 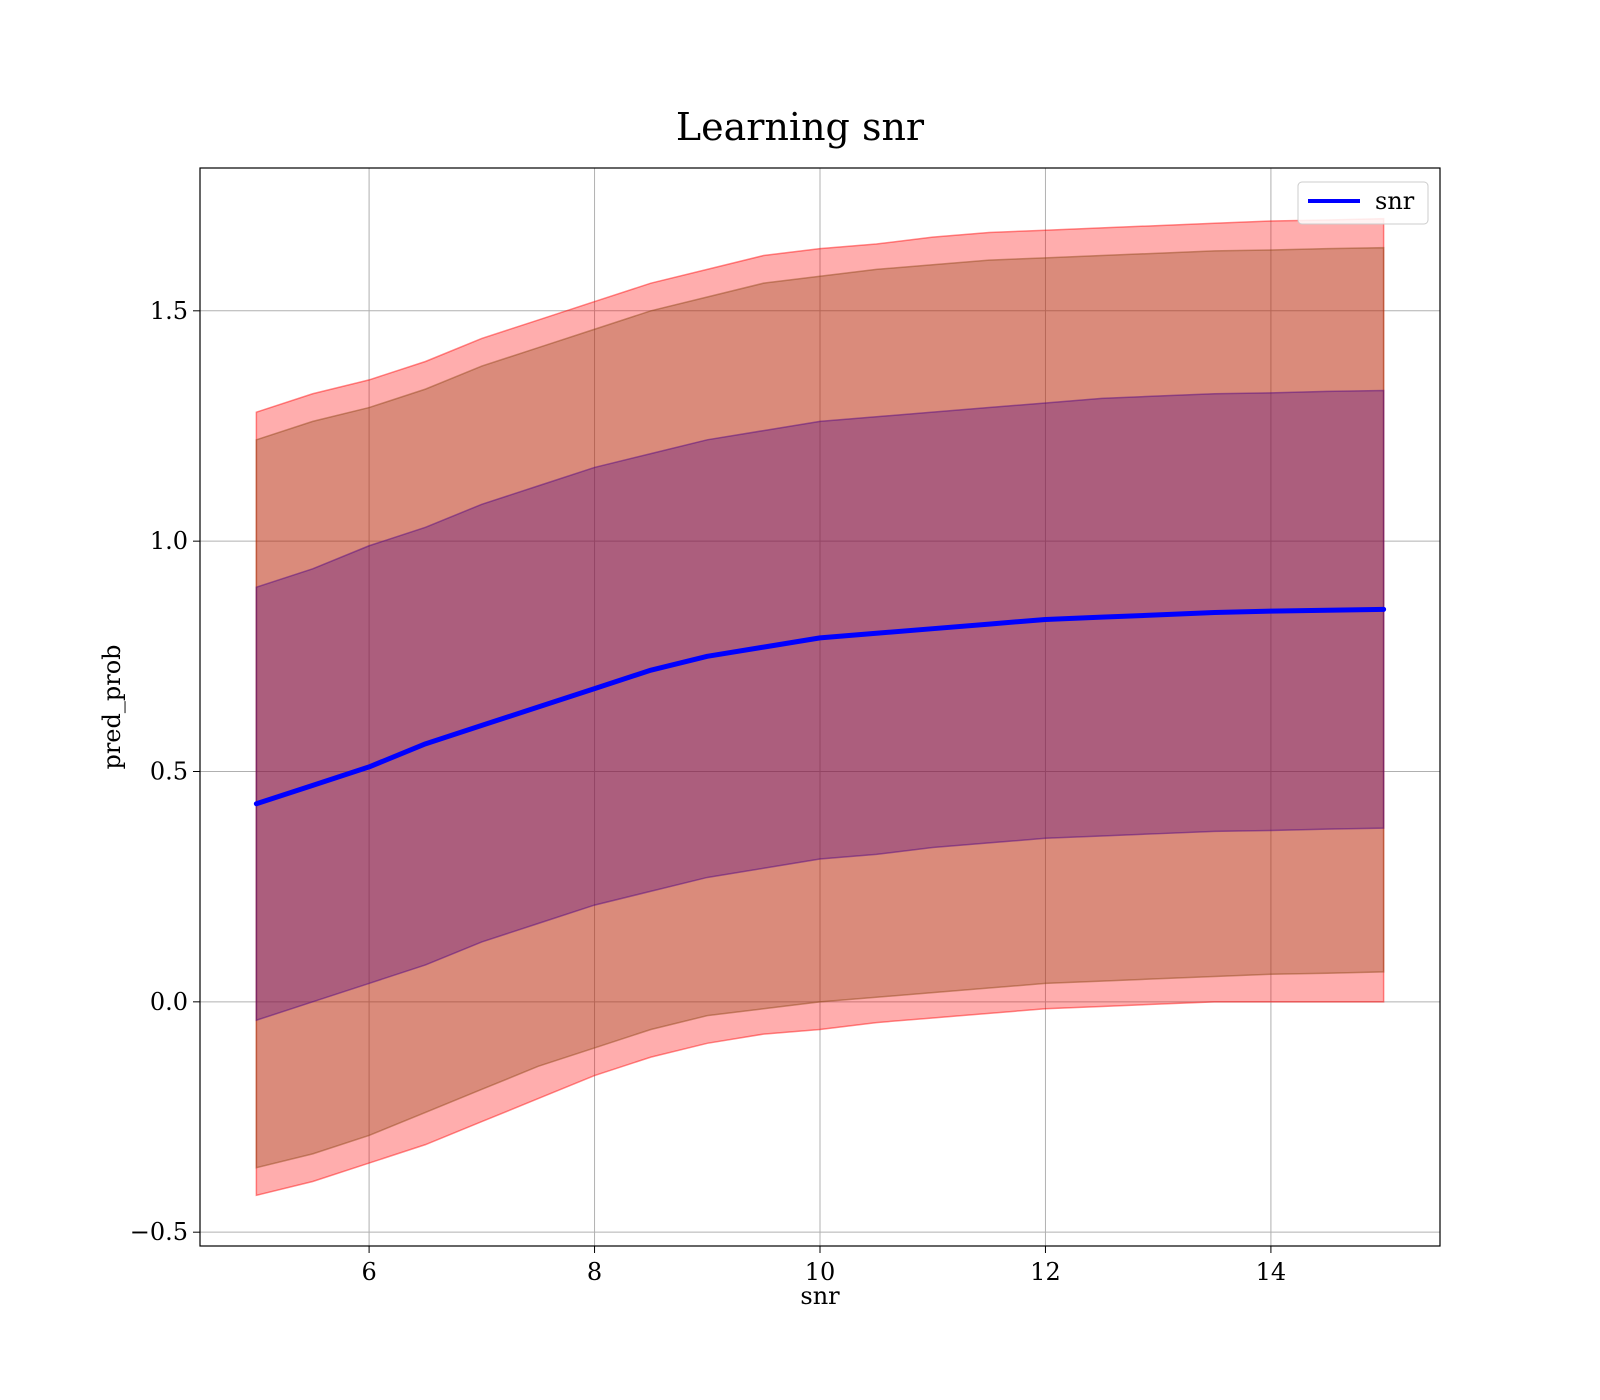 I want to click on x-tick-label: 8, so click(x=594, y=1272).